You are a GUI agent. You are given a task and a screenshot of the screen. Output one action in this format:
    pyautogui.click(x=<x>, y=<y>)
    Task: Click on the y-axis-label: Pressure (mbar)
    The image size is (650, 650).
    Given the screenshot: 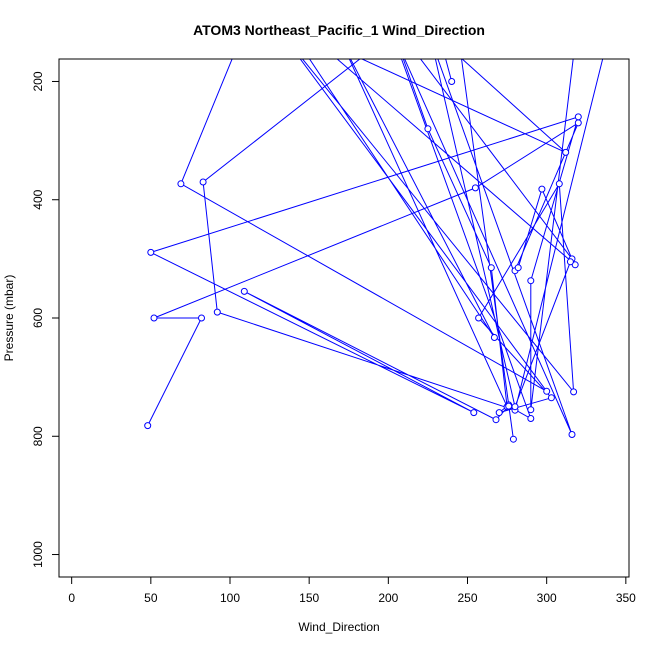 What is the action you would take?
    pyautogui.click(x=9, y=318)
    